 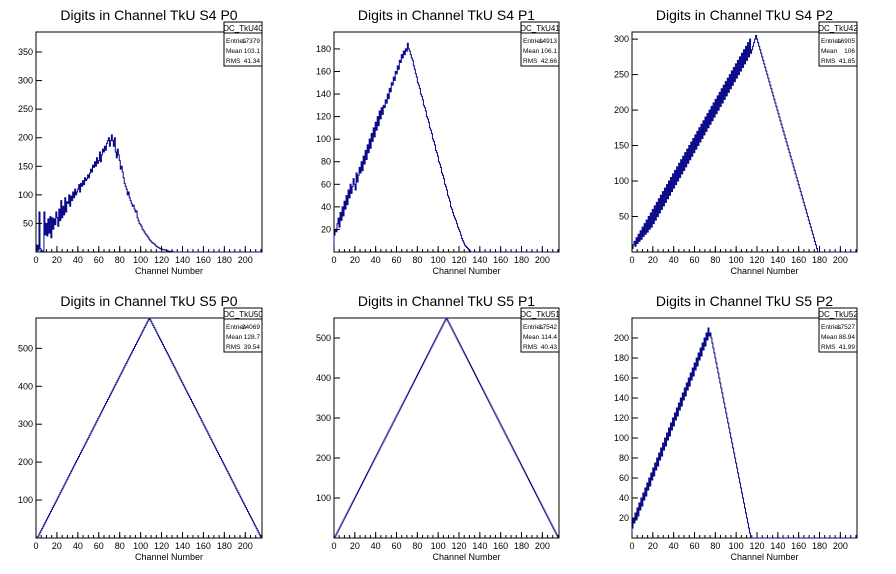 What do you see at coordinates (744, 15) in the screenshot?
I see `chart-title: Digits in Channel TkU S4 P2` at bounding box center [744, 15].